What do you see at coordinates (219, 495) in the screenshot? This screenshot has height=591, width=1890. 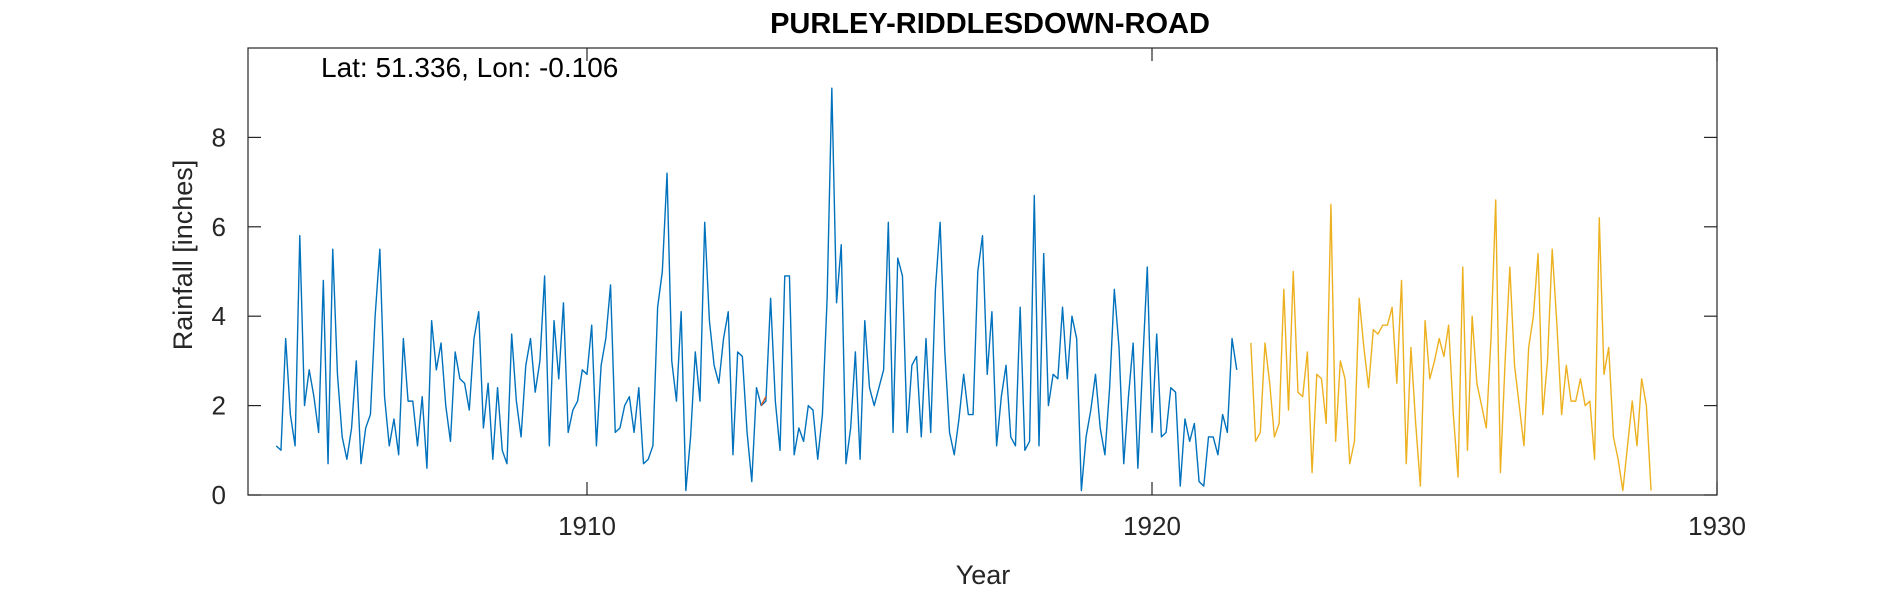 I see `y-tick-label: 0` at bounding box center [219, 495].